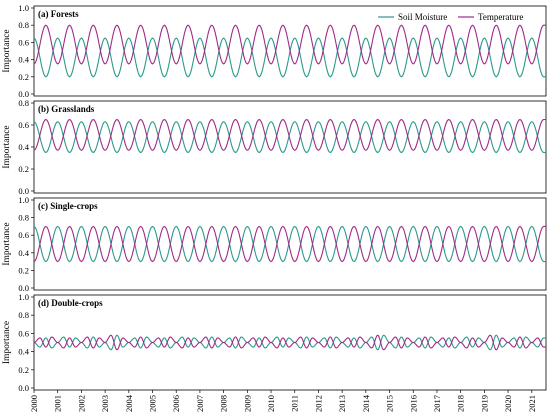  I want to click on panel-title: (a) Forests, so click(58, 14).